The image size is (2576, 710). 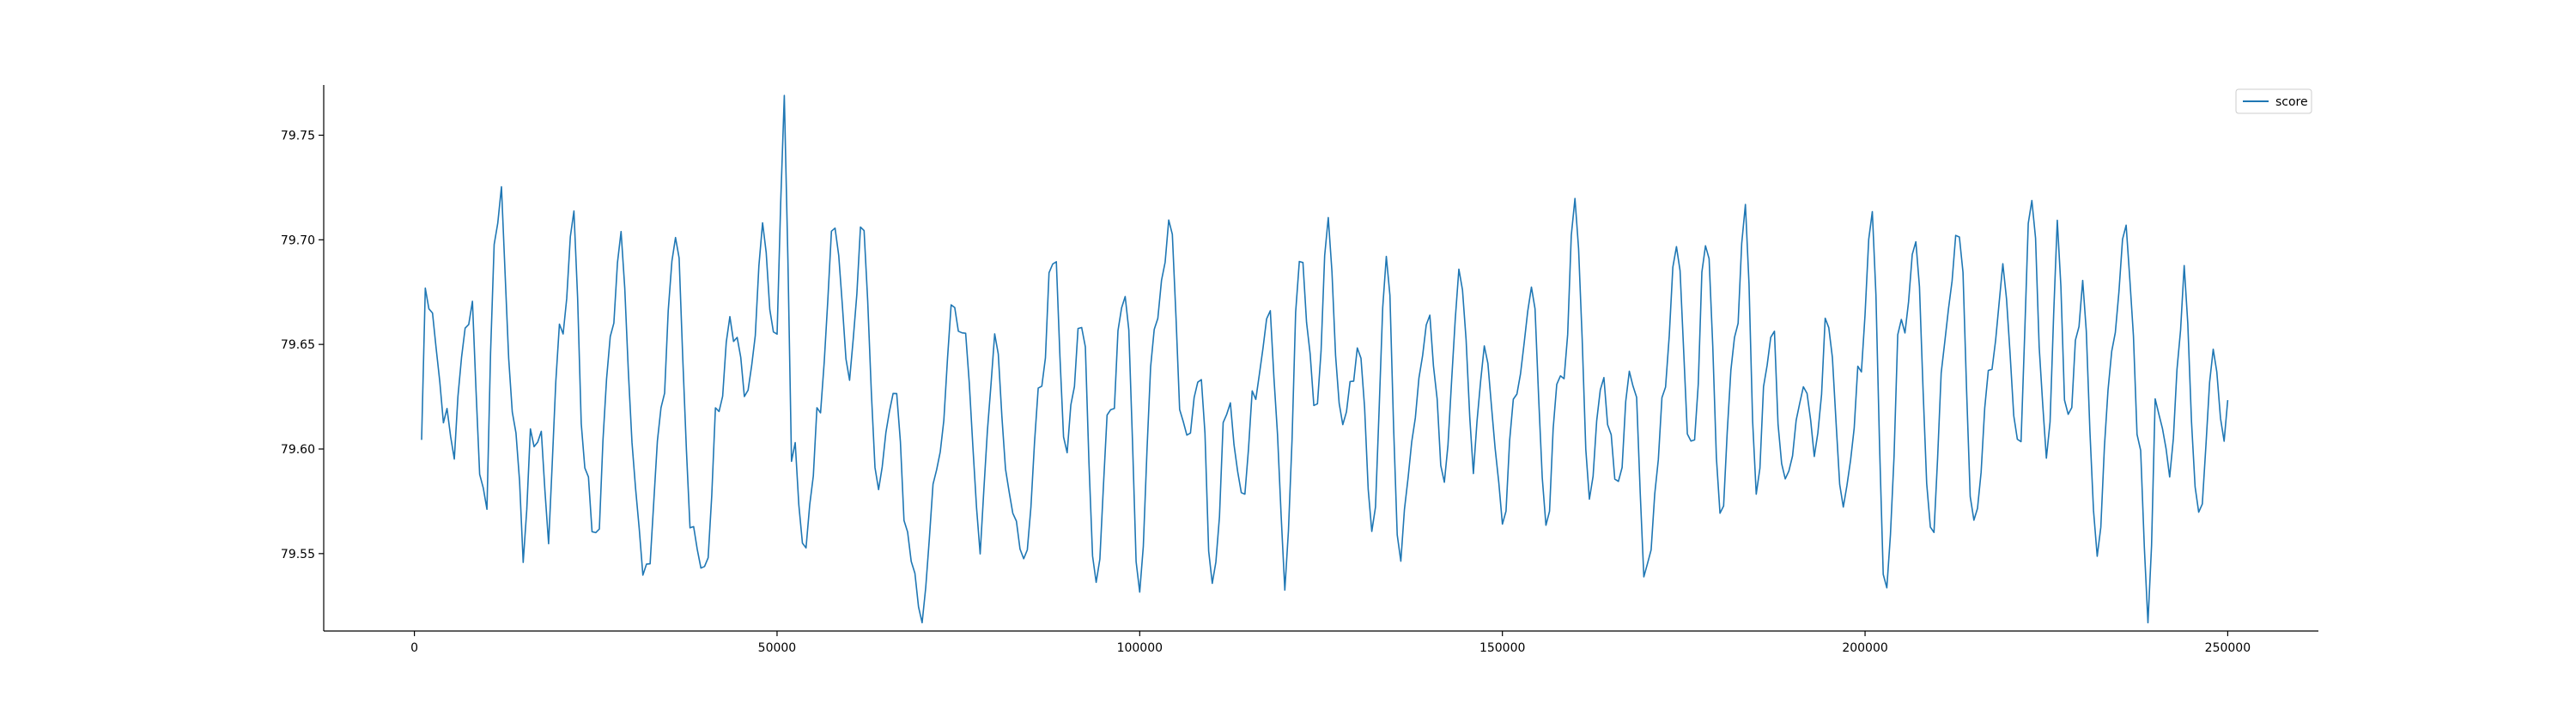 I want to click on legend: score, so click(x=2273, y=101).